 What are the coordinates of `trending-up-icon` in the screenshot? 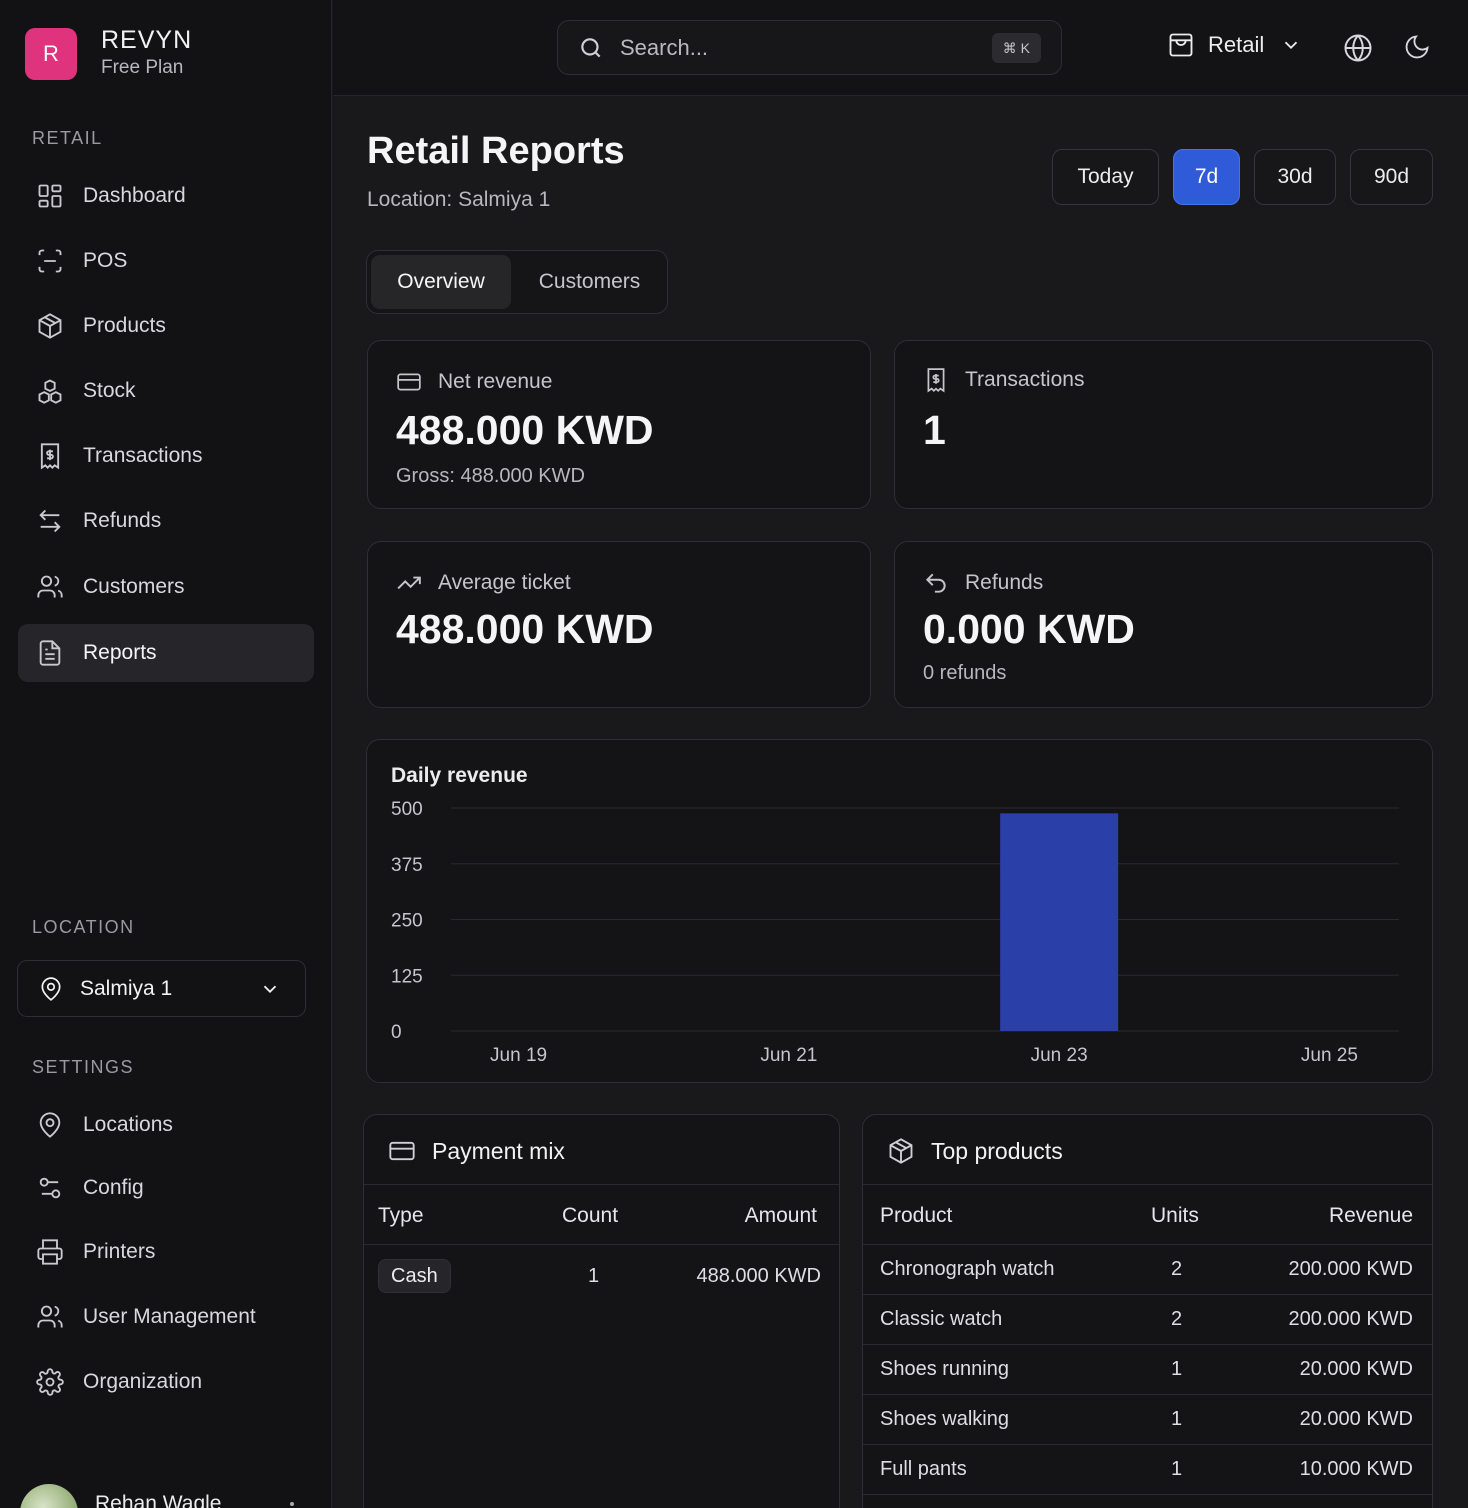 It's located at (409, 583).